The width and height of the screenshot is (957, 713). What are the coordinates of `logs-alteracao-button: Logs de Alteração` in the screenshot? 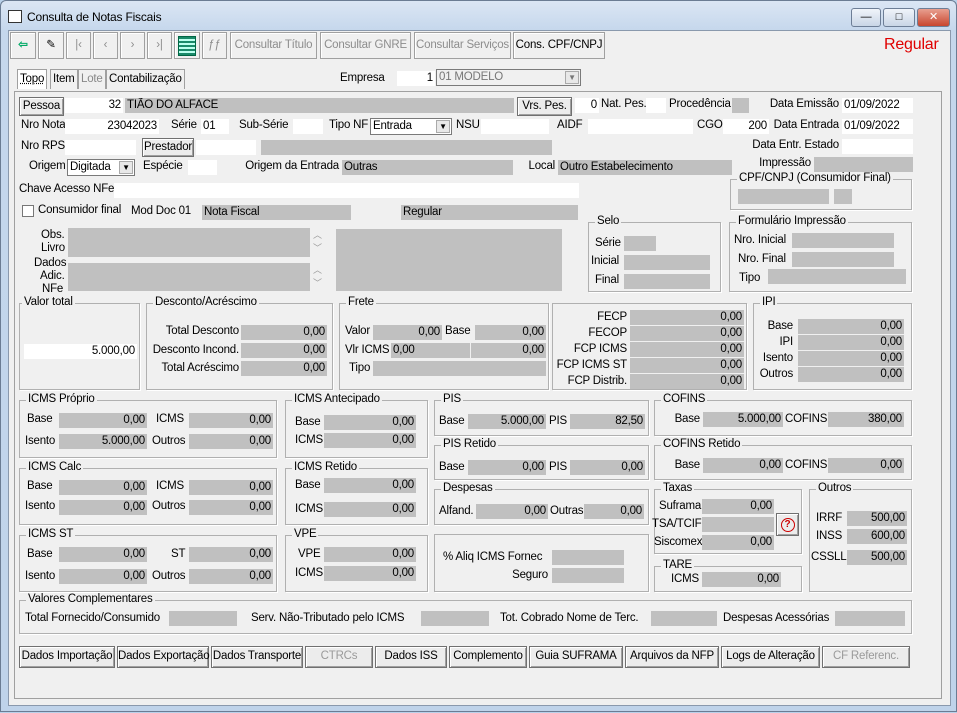 It's located at (770, 657).